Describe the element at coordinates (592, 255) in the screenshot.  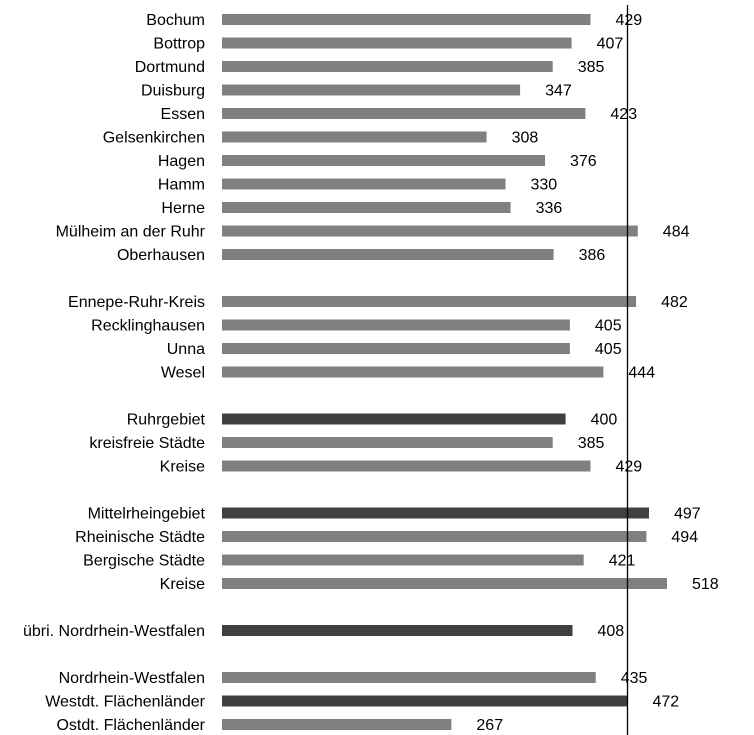
I see `value-label: 386` at that location.